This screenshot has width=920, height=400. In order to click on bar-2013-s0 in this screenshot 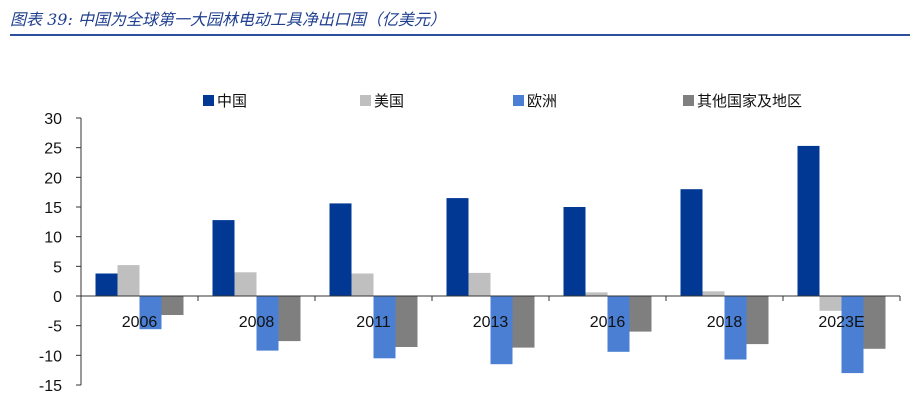, I will do `click(457, 247)`.